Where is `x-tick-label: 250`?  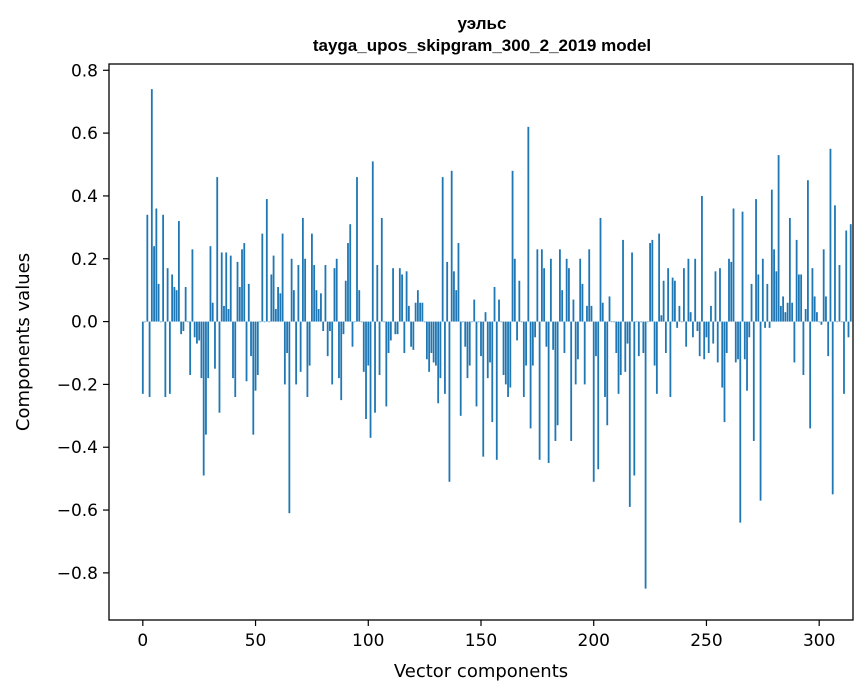 x-tick-label: 250 is located at coordinates (706, 641).